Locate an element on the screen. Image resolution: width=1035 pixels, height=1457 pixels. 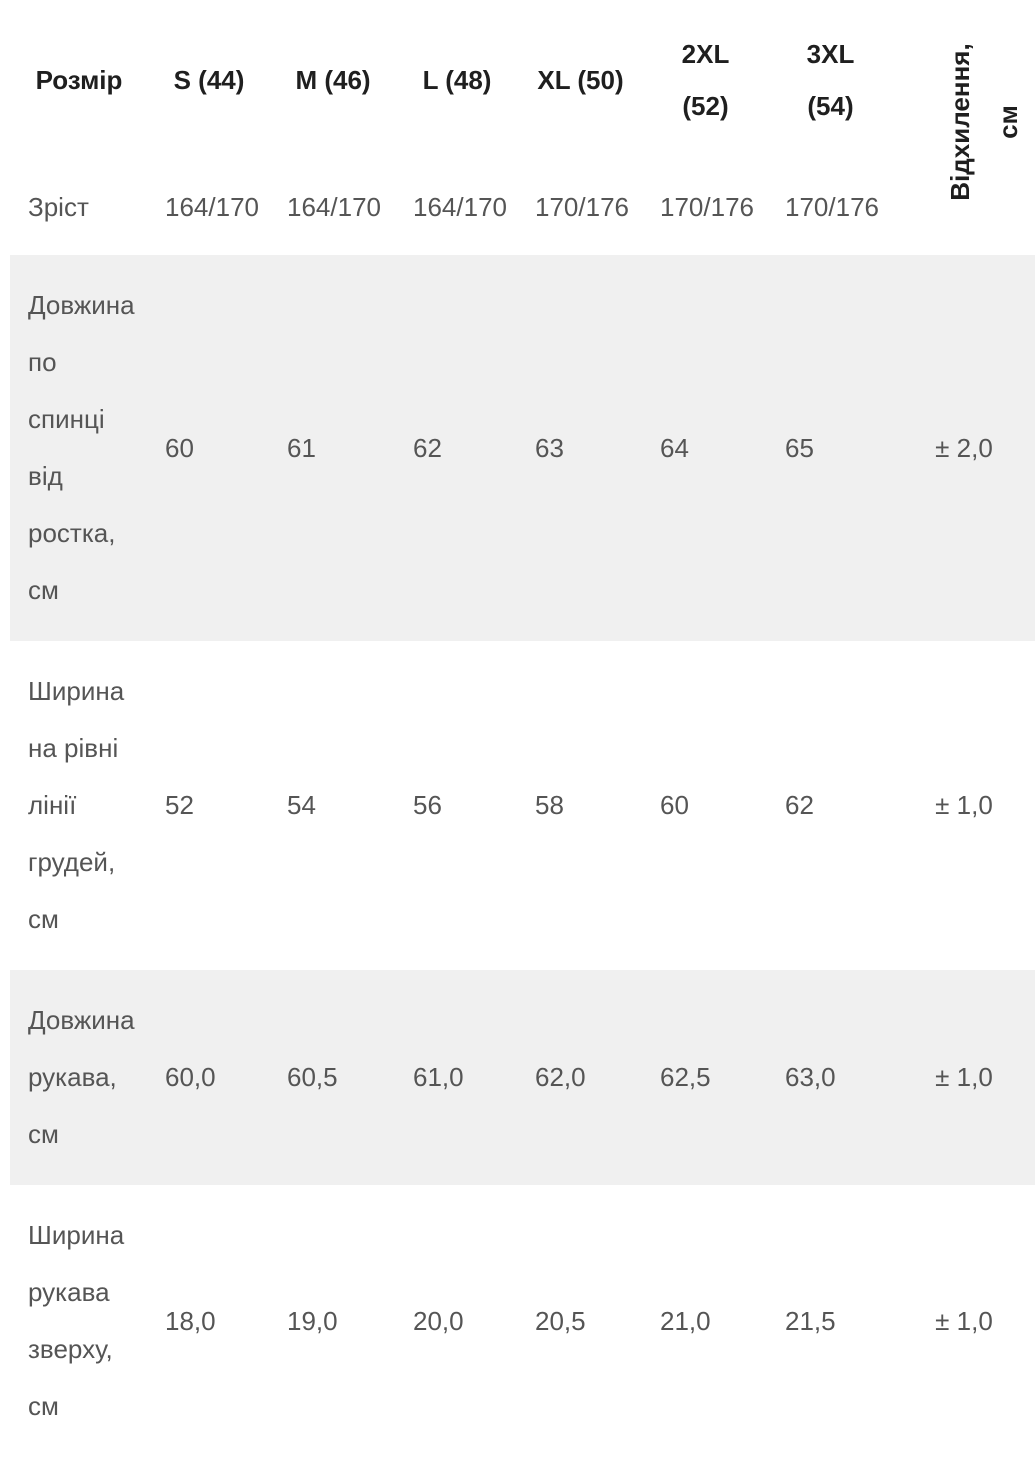
header-label: XL (50) is located at coordinates (580, 80).